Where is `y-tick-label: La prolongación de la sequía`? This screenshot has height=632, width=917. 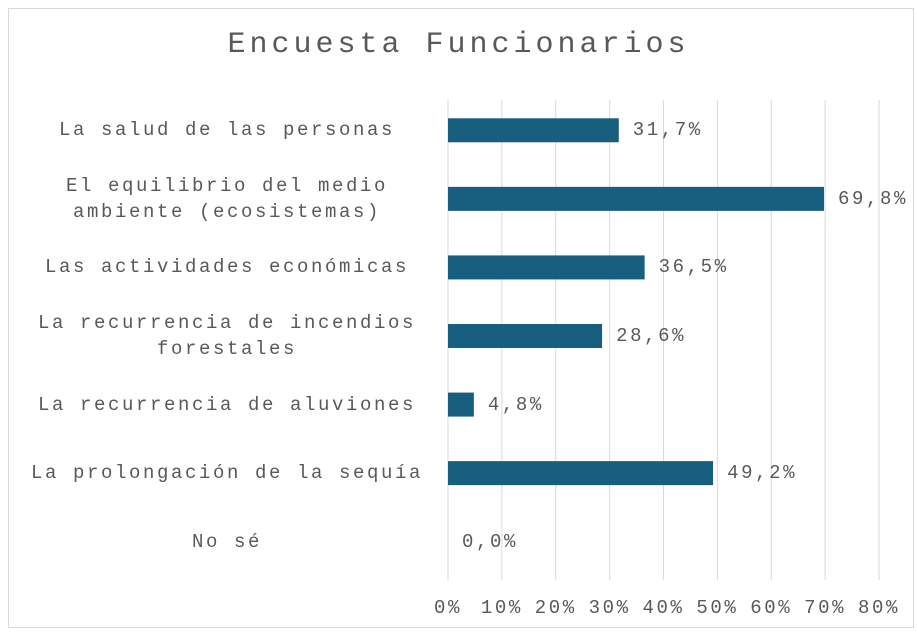
y-tick-label: La prolongación de la sequía is located at coordinates (227, 473).